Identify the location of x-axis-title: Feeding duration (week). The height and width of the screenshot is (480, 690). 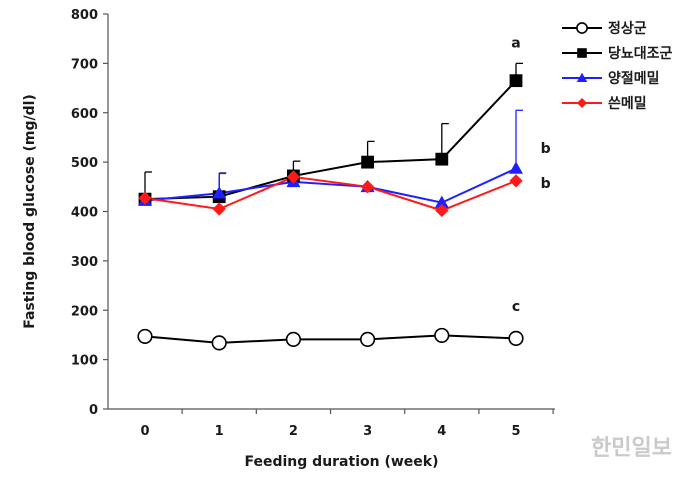
(342, 462).